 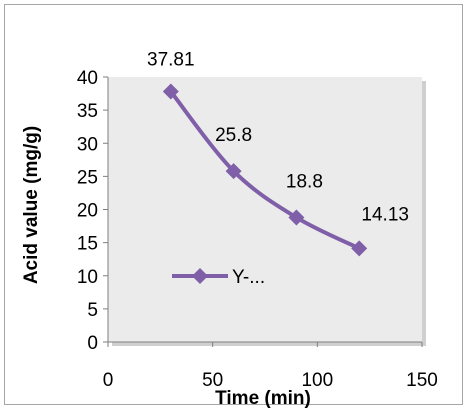 I want to click on y-tick-label: 20, so click(x=87, y=211).